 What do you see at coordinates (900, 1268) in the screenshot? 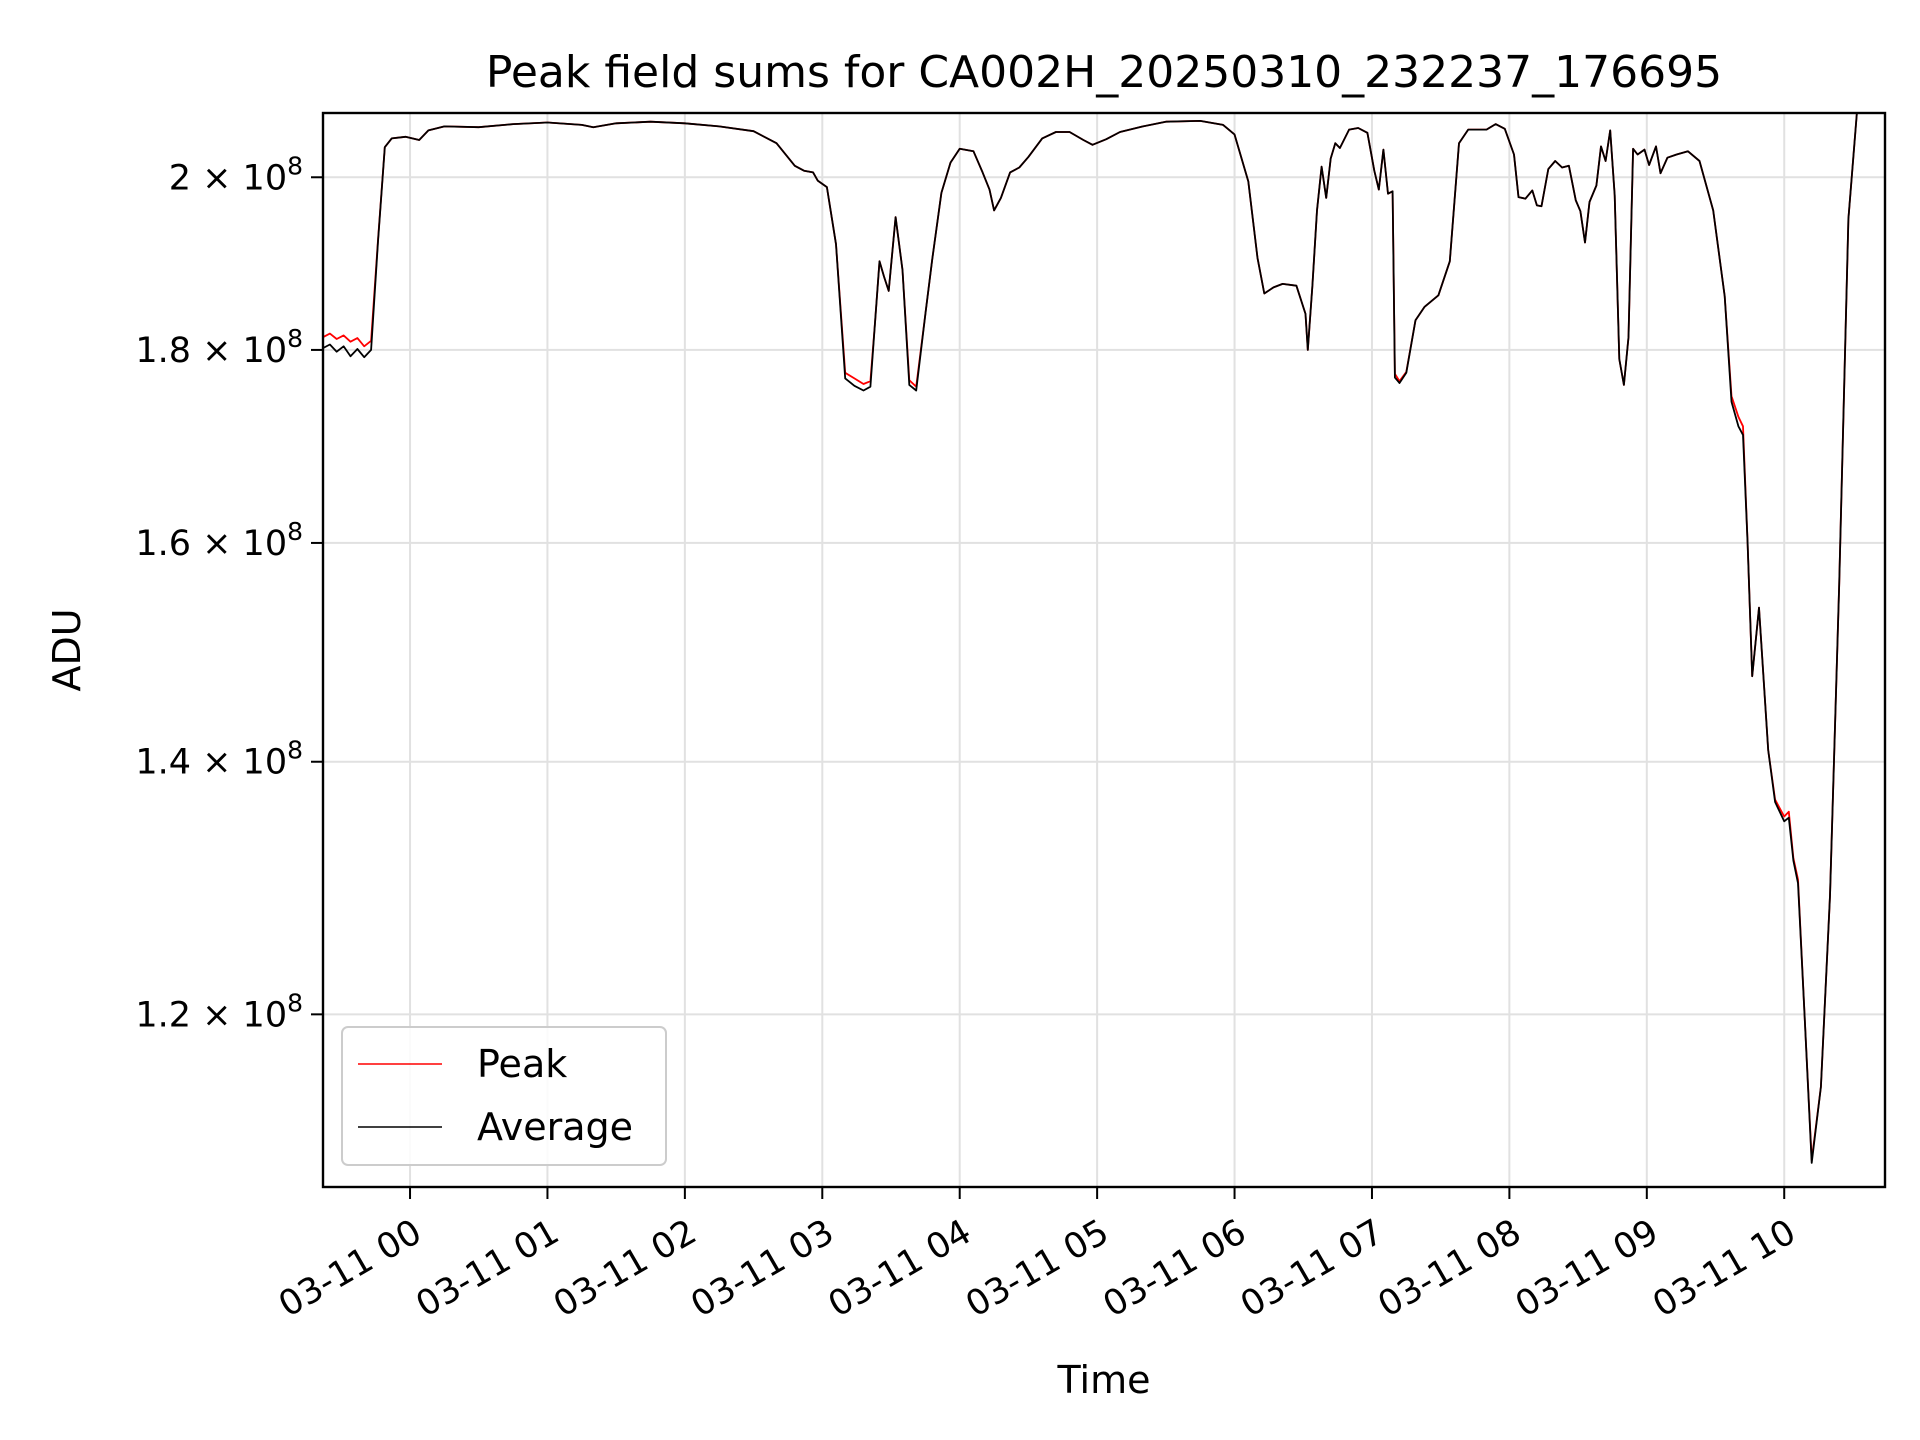
I see `x-tick-label: 03-11 04` at bounding box center [900, 1268].